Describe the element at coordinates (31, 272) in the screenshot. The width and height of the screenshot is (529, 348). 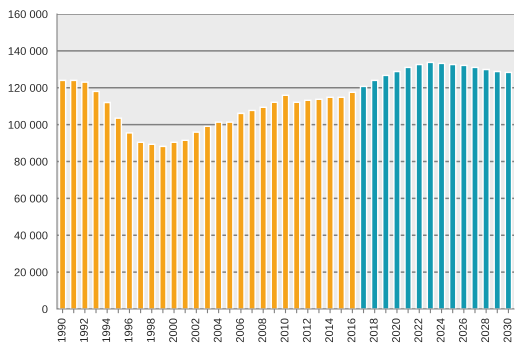
I see `y-tick-label: 20 000` at that location.